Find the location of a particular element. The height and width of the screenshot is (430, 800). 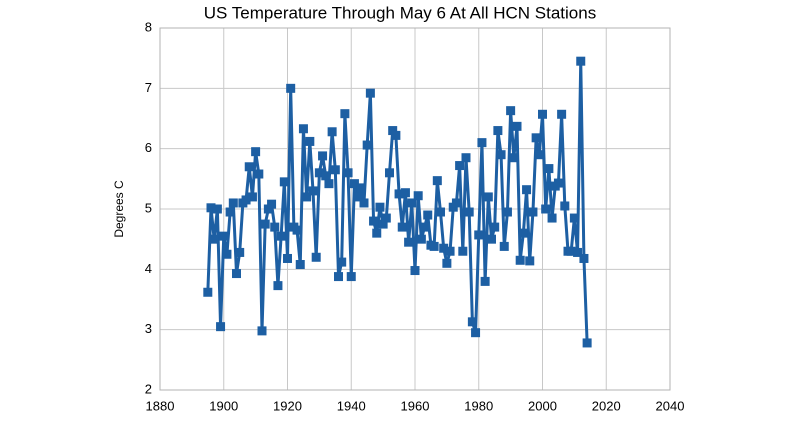

x-tick-label: 1940 is located at coordinates (351, 405).